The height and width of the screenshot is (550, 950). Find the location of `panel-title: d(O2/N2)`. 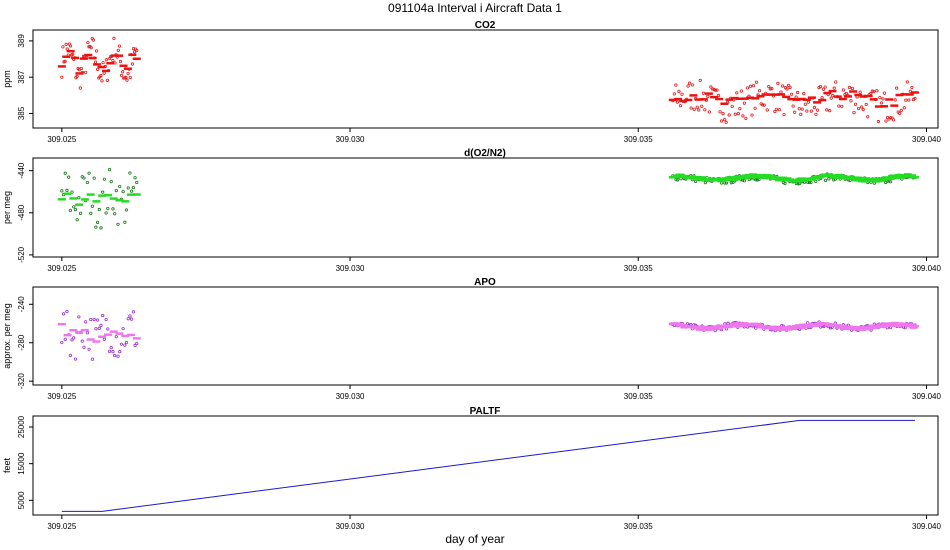

panel-title: d(O2/N2) is located at coordinates (485, 153).